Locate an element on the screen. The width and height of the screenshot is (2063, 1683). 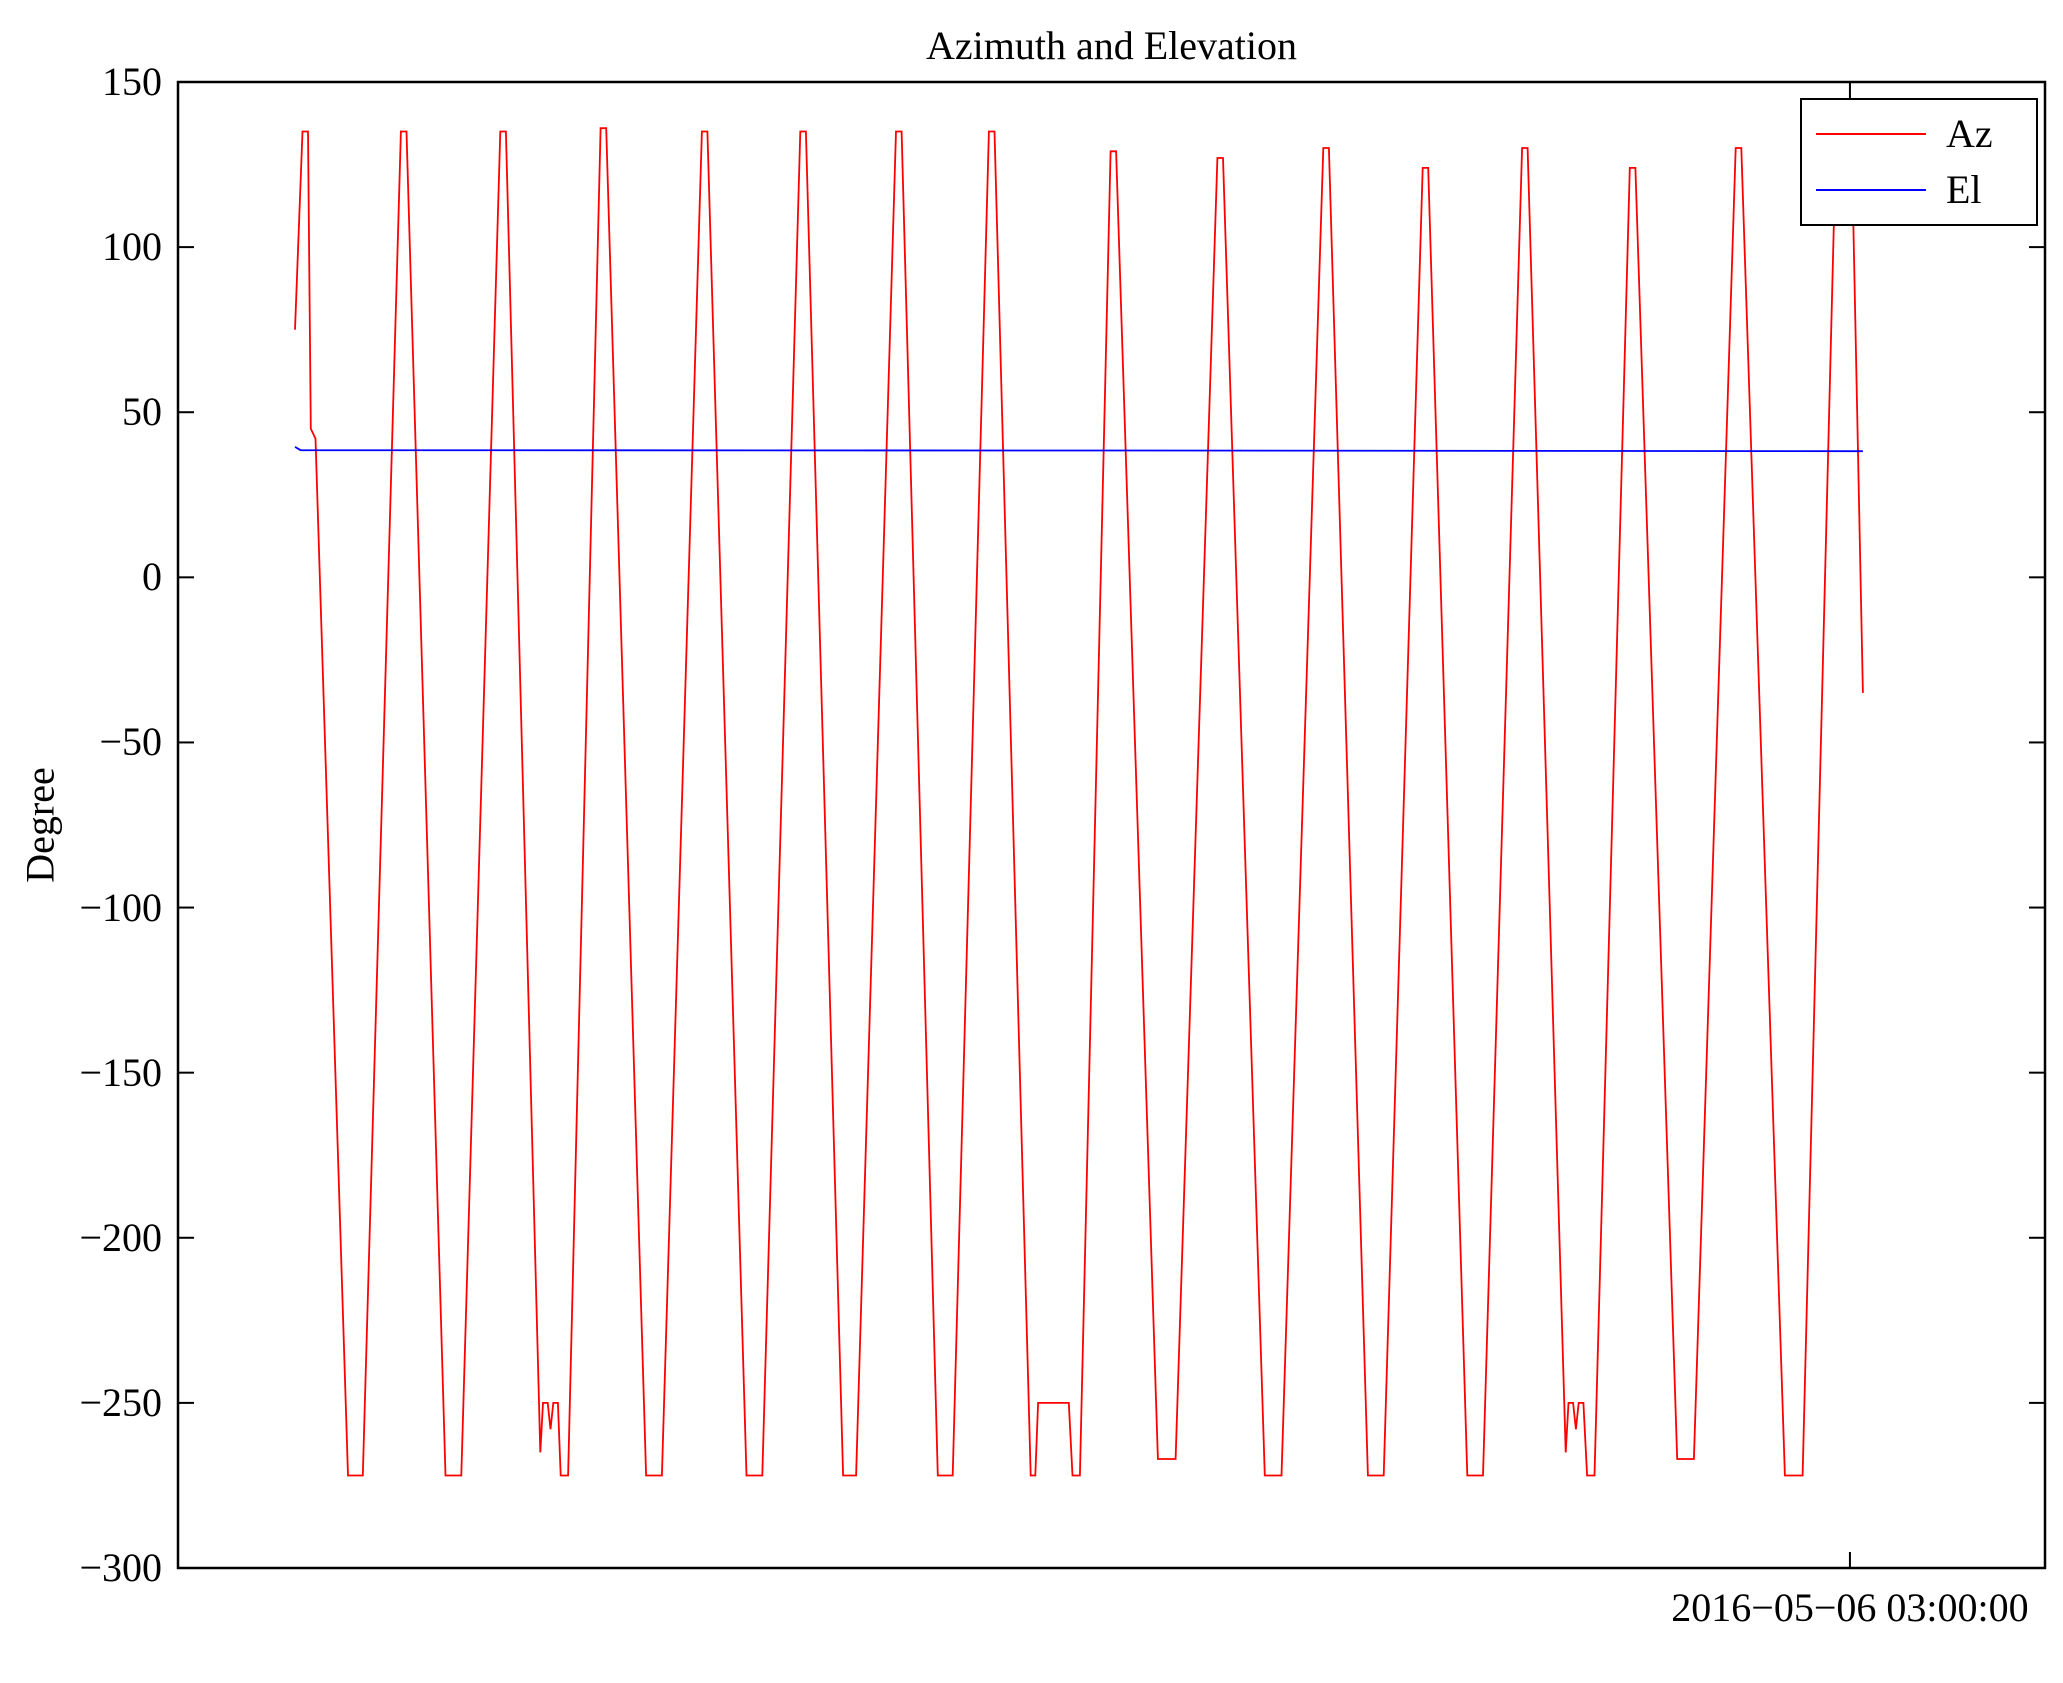
y-tick-label: 50 is located at coordinates (142, 412).